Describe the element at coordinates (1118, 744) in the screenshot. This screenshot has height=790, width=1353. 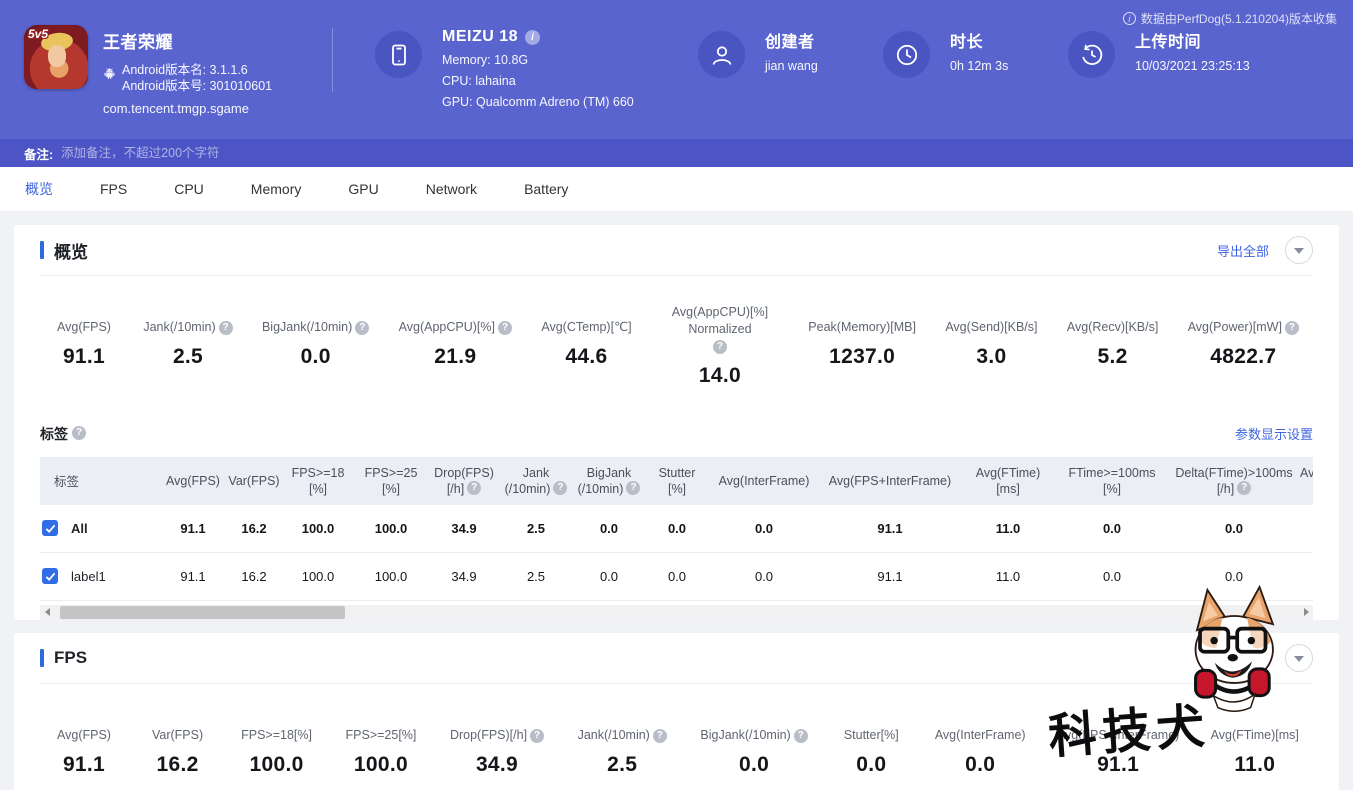
I see `metric: Avg(FPS+InterFrame) 91.1` at that location.